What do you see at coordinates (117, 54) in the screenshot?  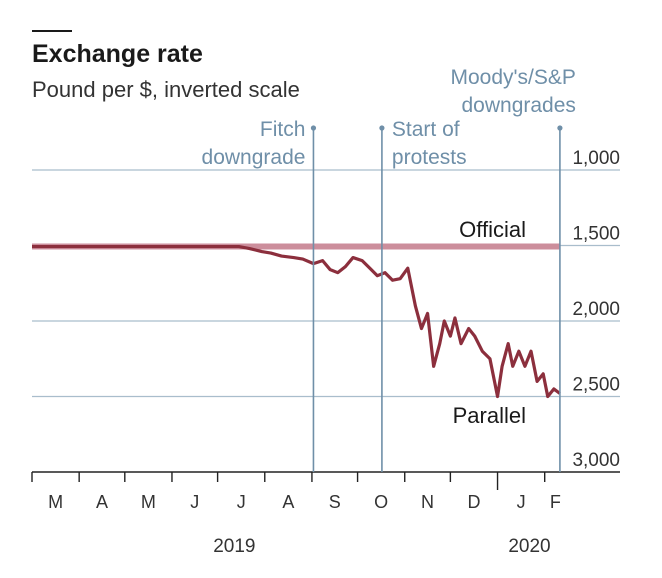 I see `chart-title: Exchange rate` at bounding box center [117, 54].